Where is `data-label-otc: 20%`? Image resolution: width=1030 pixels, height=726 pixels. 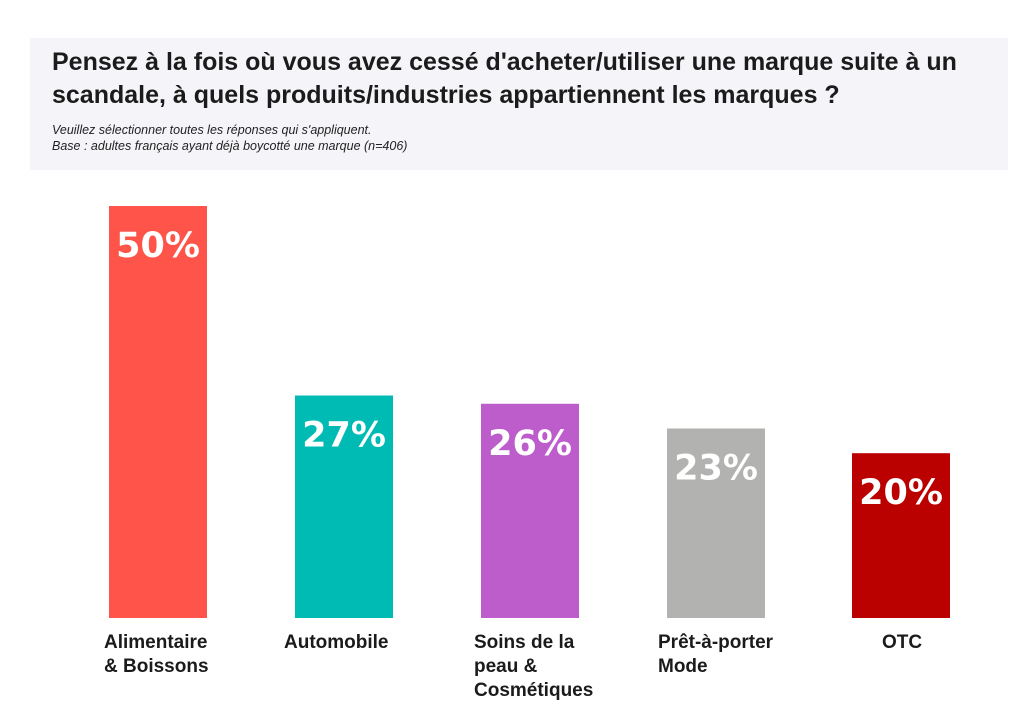 data-label-otc: 20% is located at coordinates (901, 493).